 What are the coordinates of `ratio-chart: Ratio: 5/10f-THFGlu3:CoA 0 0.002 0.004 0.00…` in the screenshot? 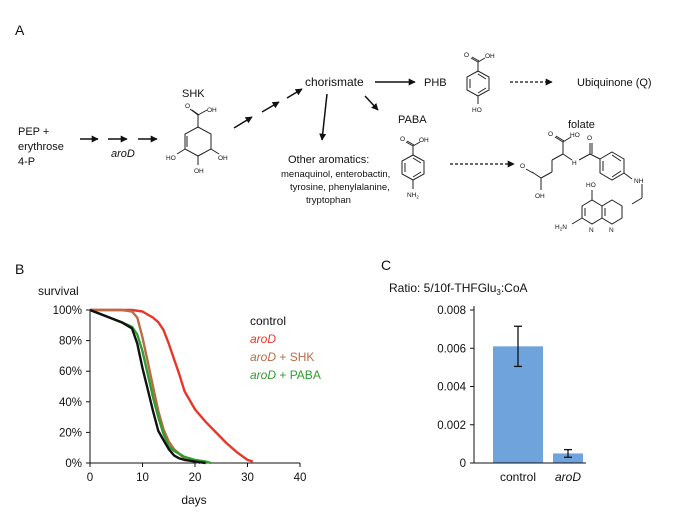 It's located at (487, 382).